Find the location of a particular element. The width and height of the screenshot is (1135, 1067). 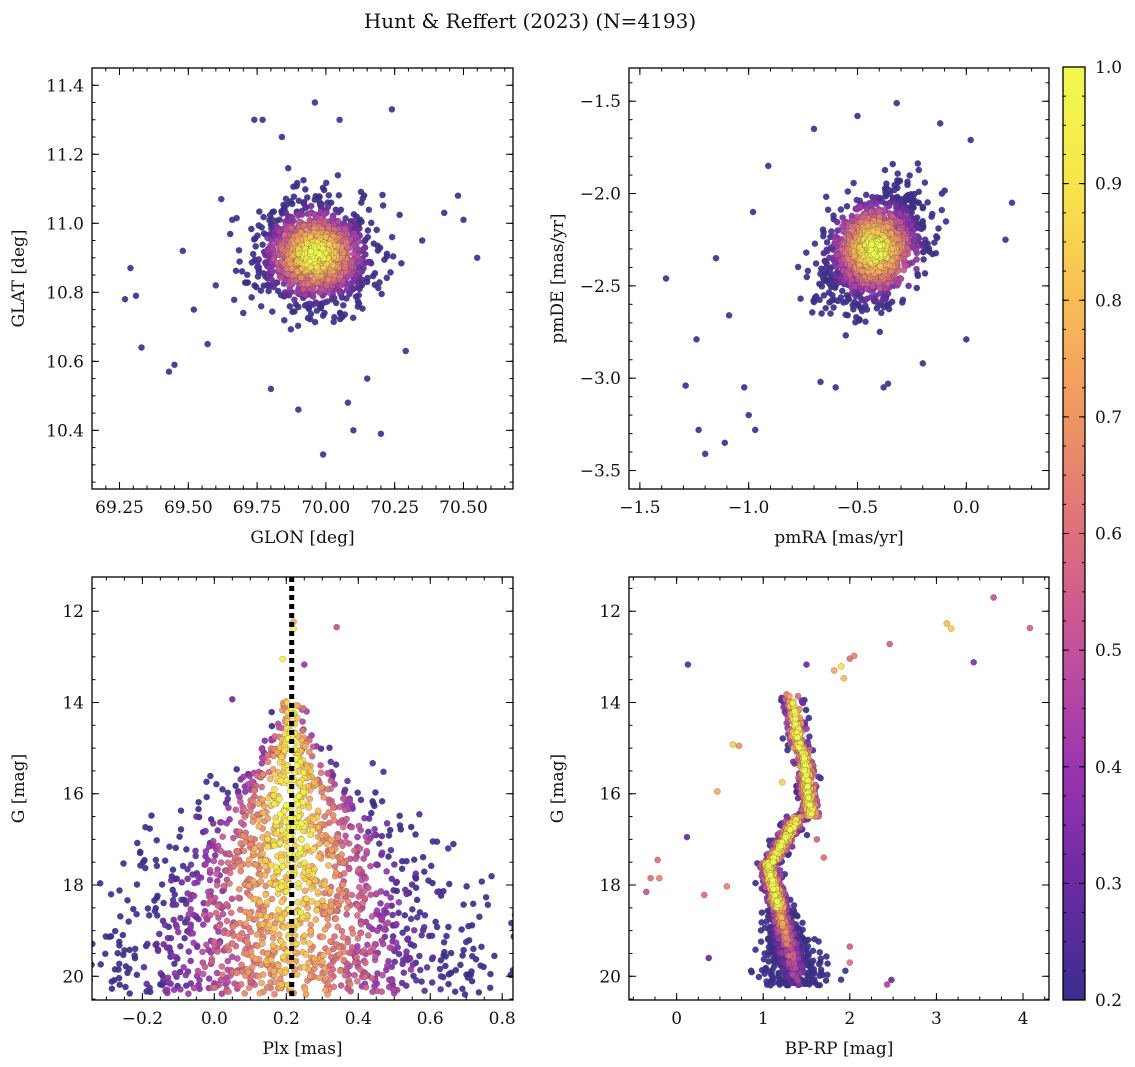

x-tick-label: 70.50 is located at coordinates (463, 508).